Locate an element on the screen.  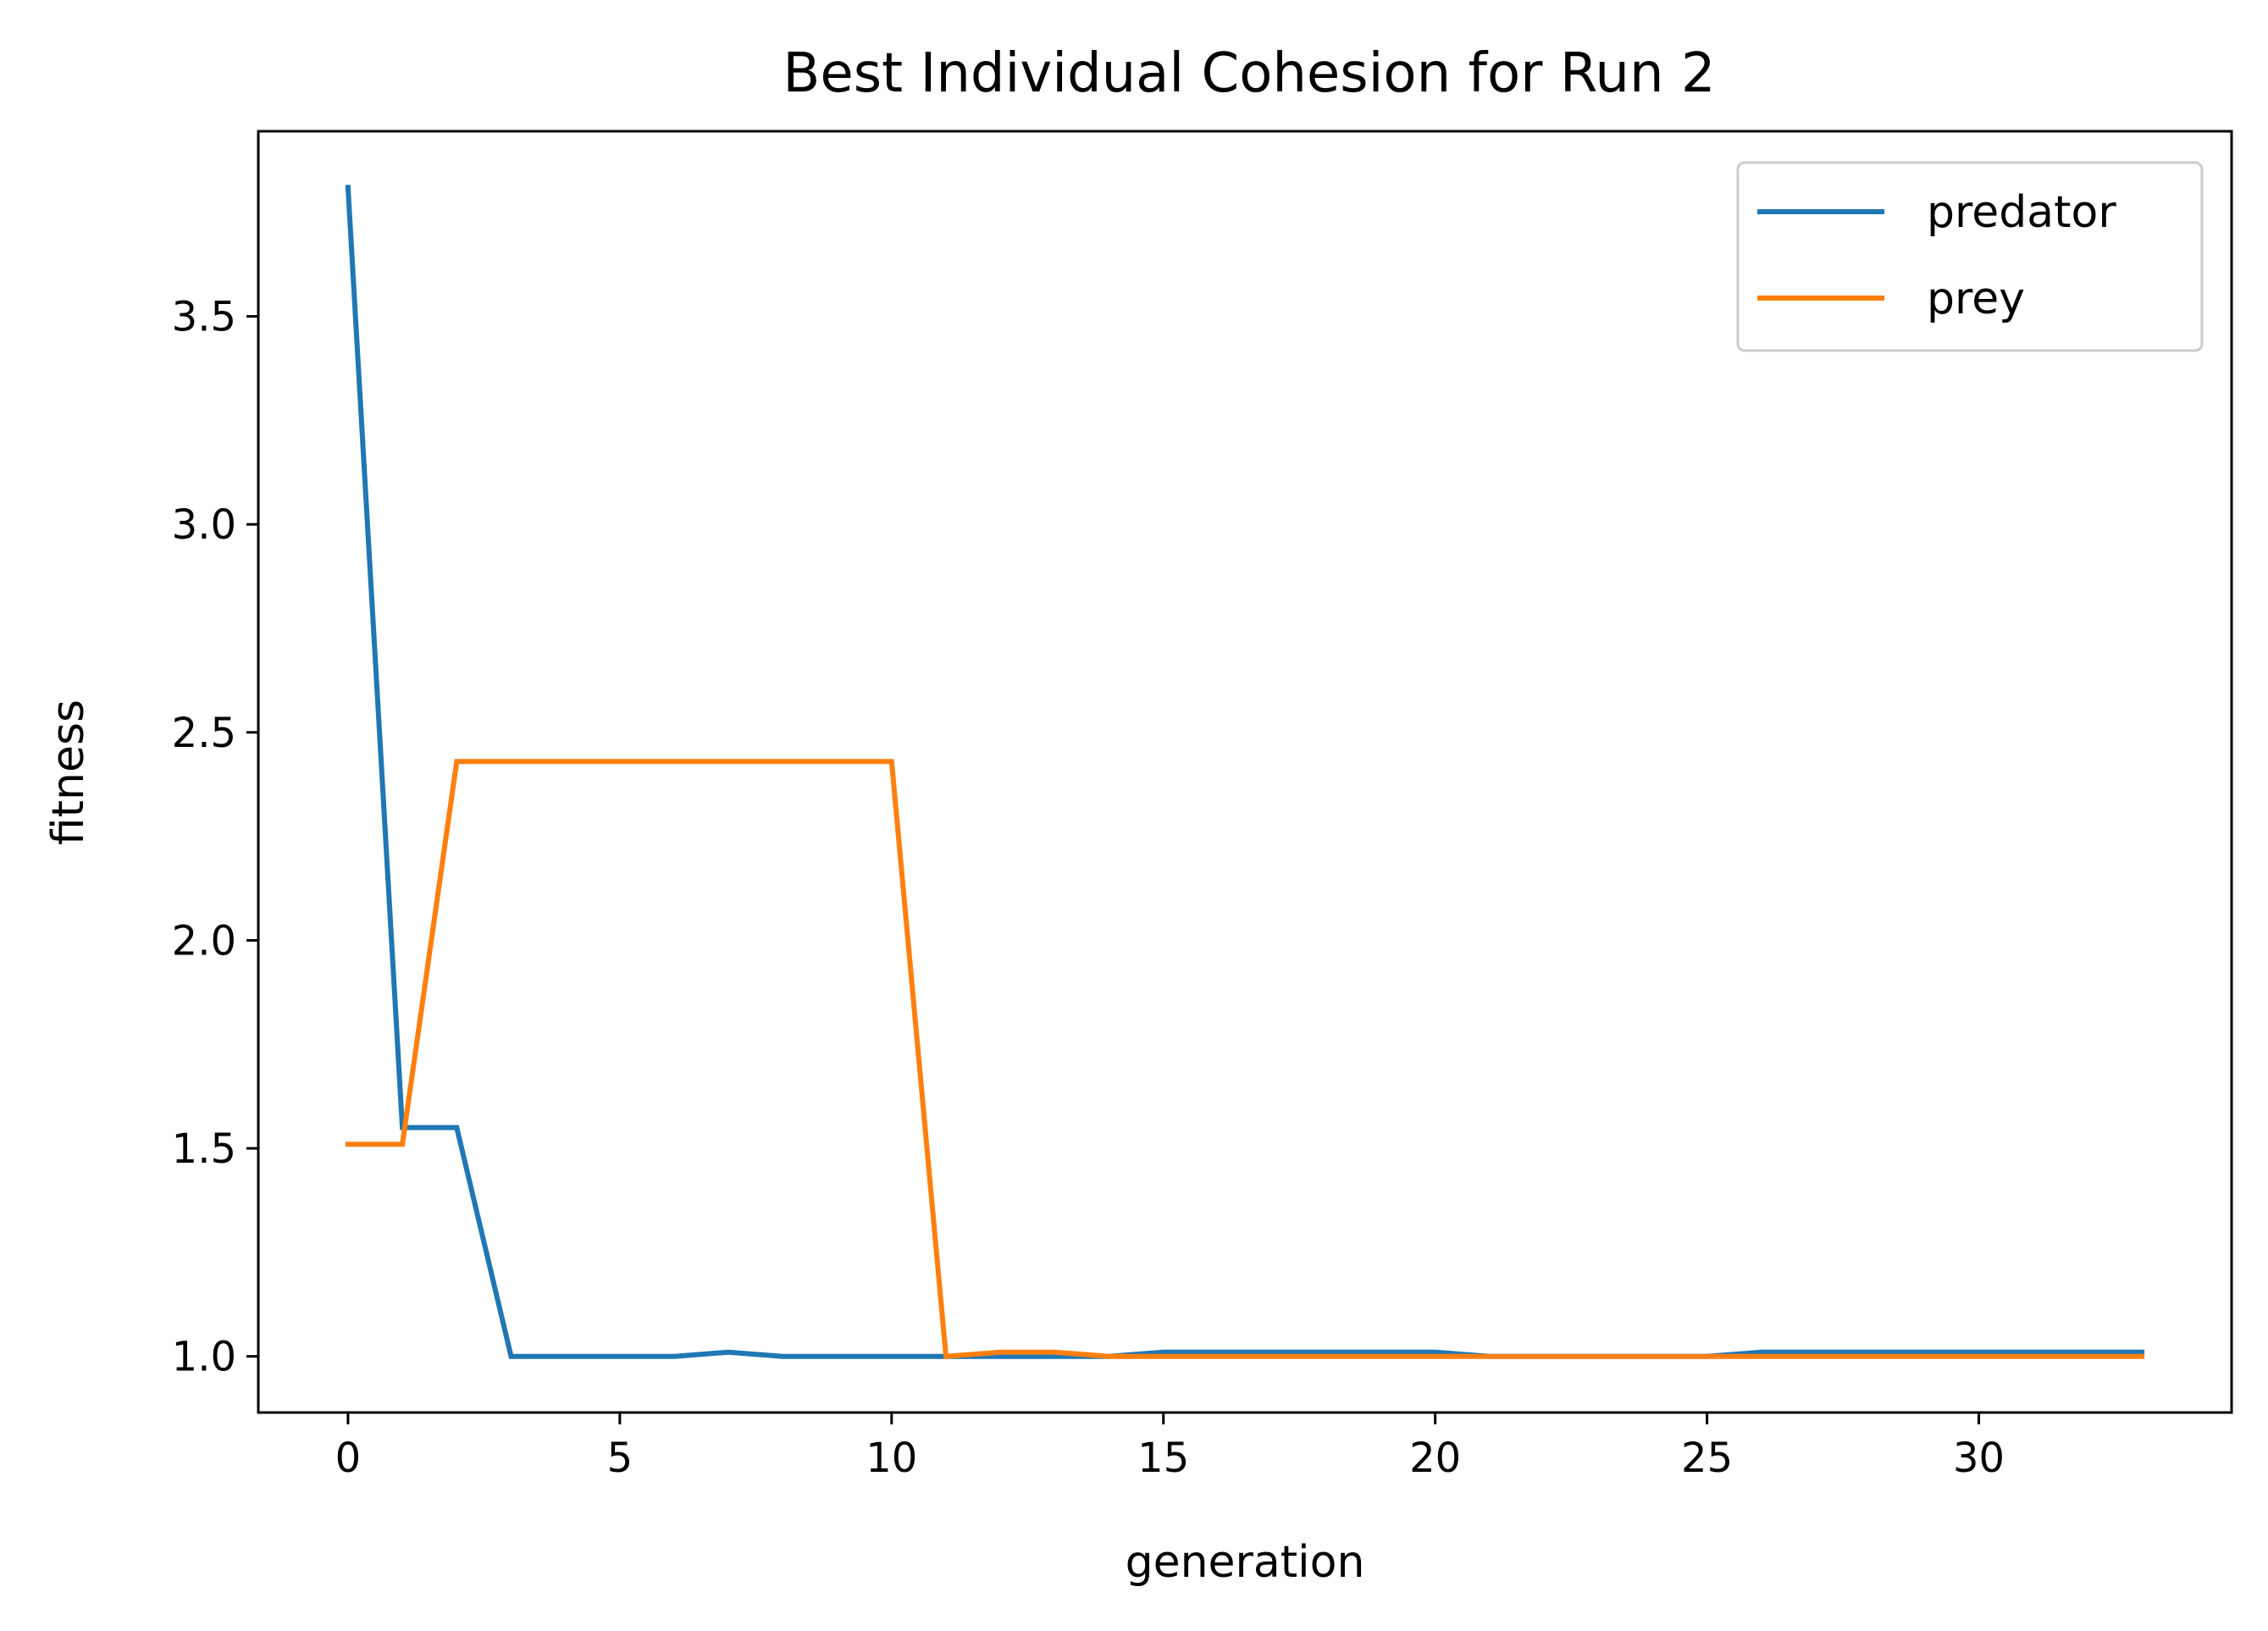
legend-label-prey: prey is located at coordinates (1976, 299).